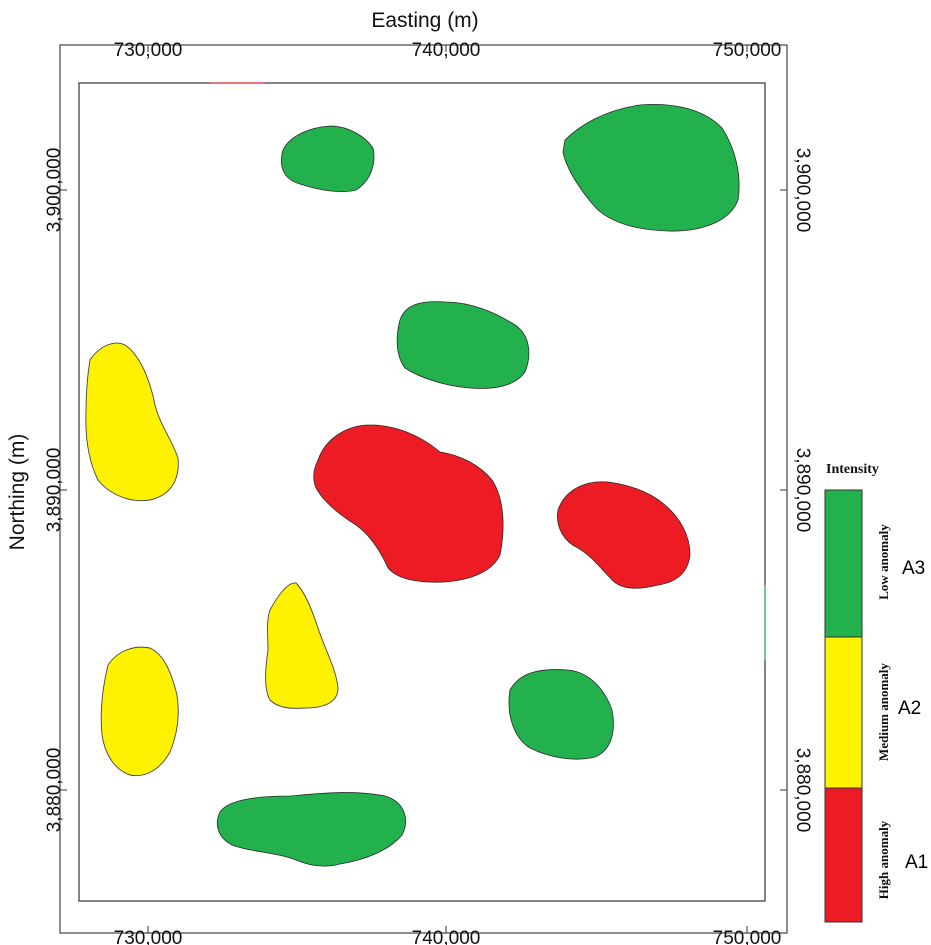  I want to click on y-tick-right-3880000: 3,880,000, so click(802, 790).